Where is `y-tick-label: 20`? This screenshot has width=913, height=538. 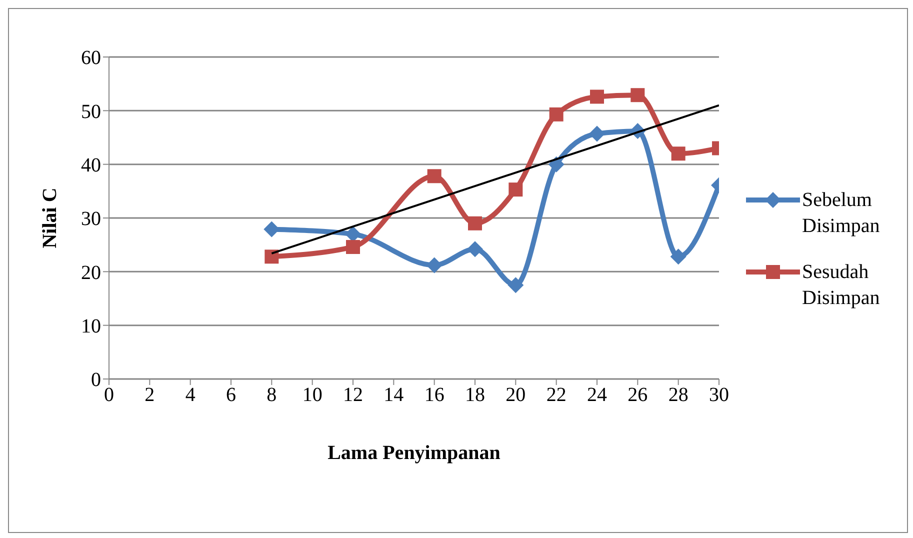 y-tick-label: 20 is located at coordinates (91, 273).